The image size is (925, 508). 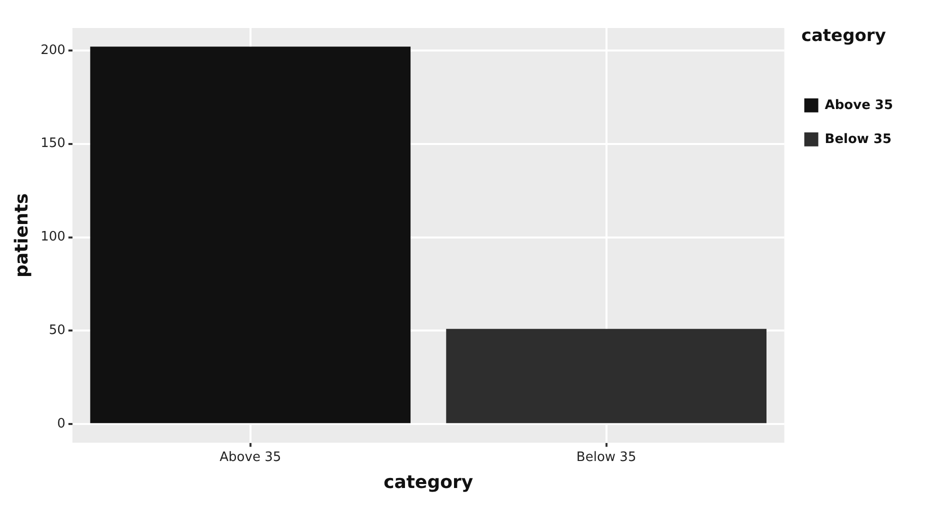 I want to click on y-tick-label: 0, so click(x=61, y=424).